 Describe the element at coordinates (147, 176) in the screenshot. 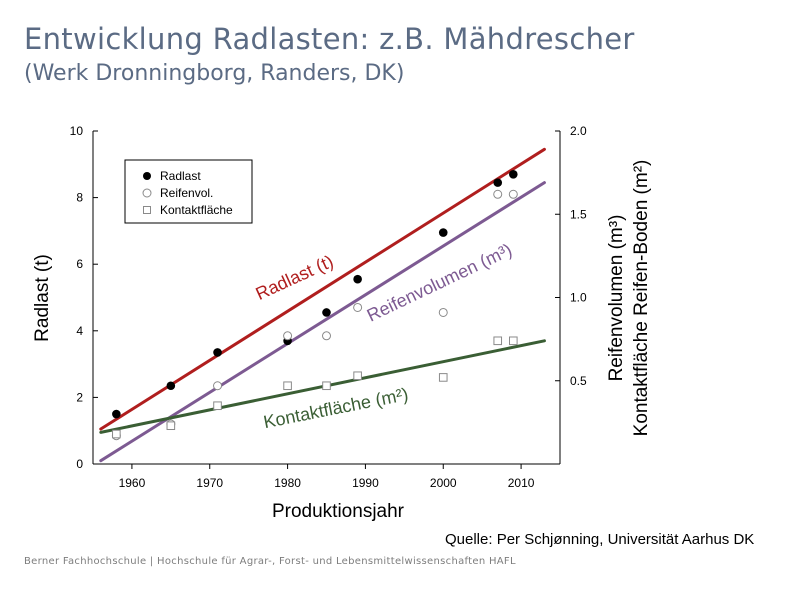

I see `legend-marker-radlast` at that location.